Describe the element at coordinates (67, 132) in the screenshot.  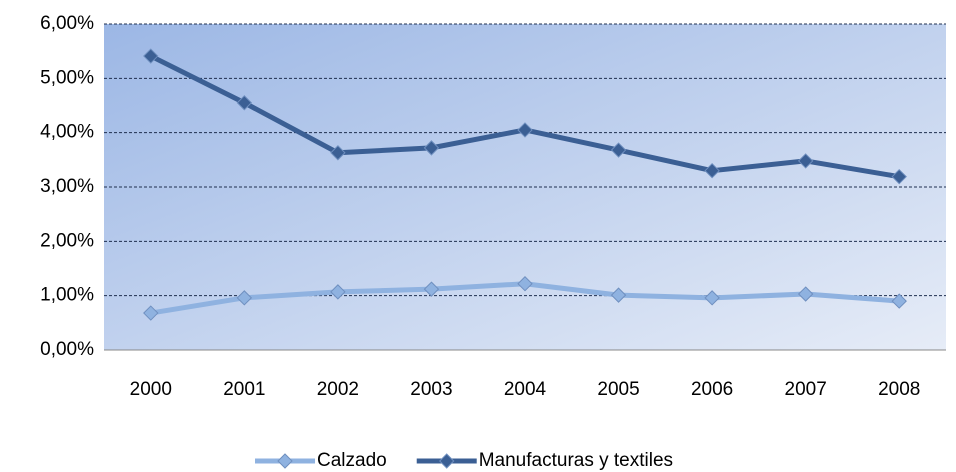
I see `y-tick-label: 4,00%` at that location.